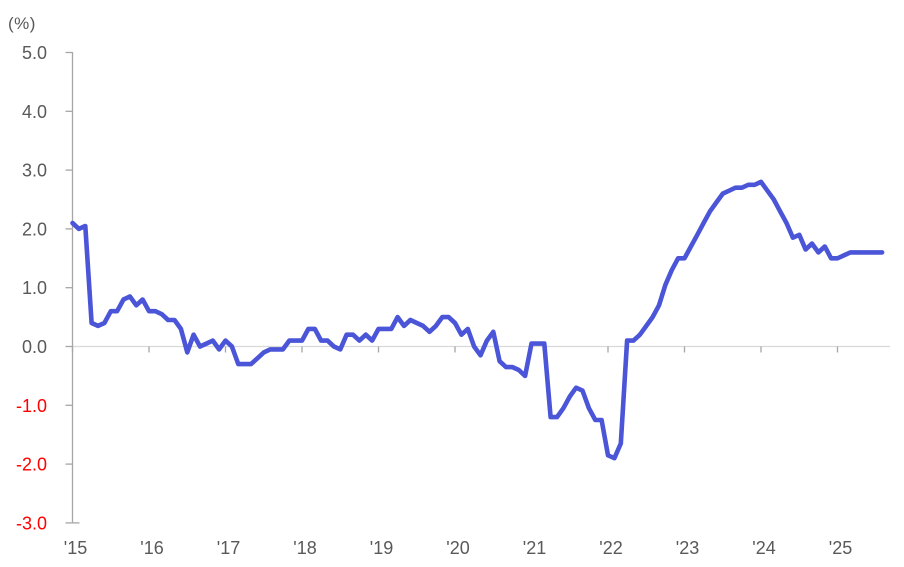 Image resolution: width=904 pixels, height=567 pixels. I want to click on y-tick-label: 5.0, so click(34, 53).